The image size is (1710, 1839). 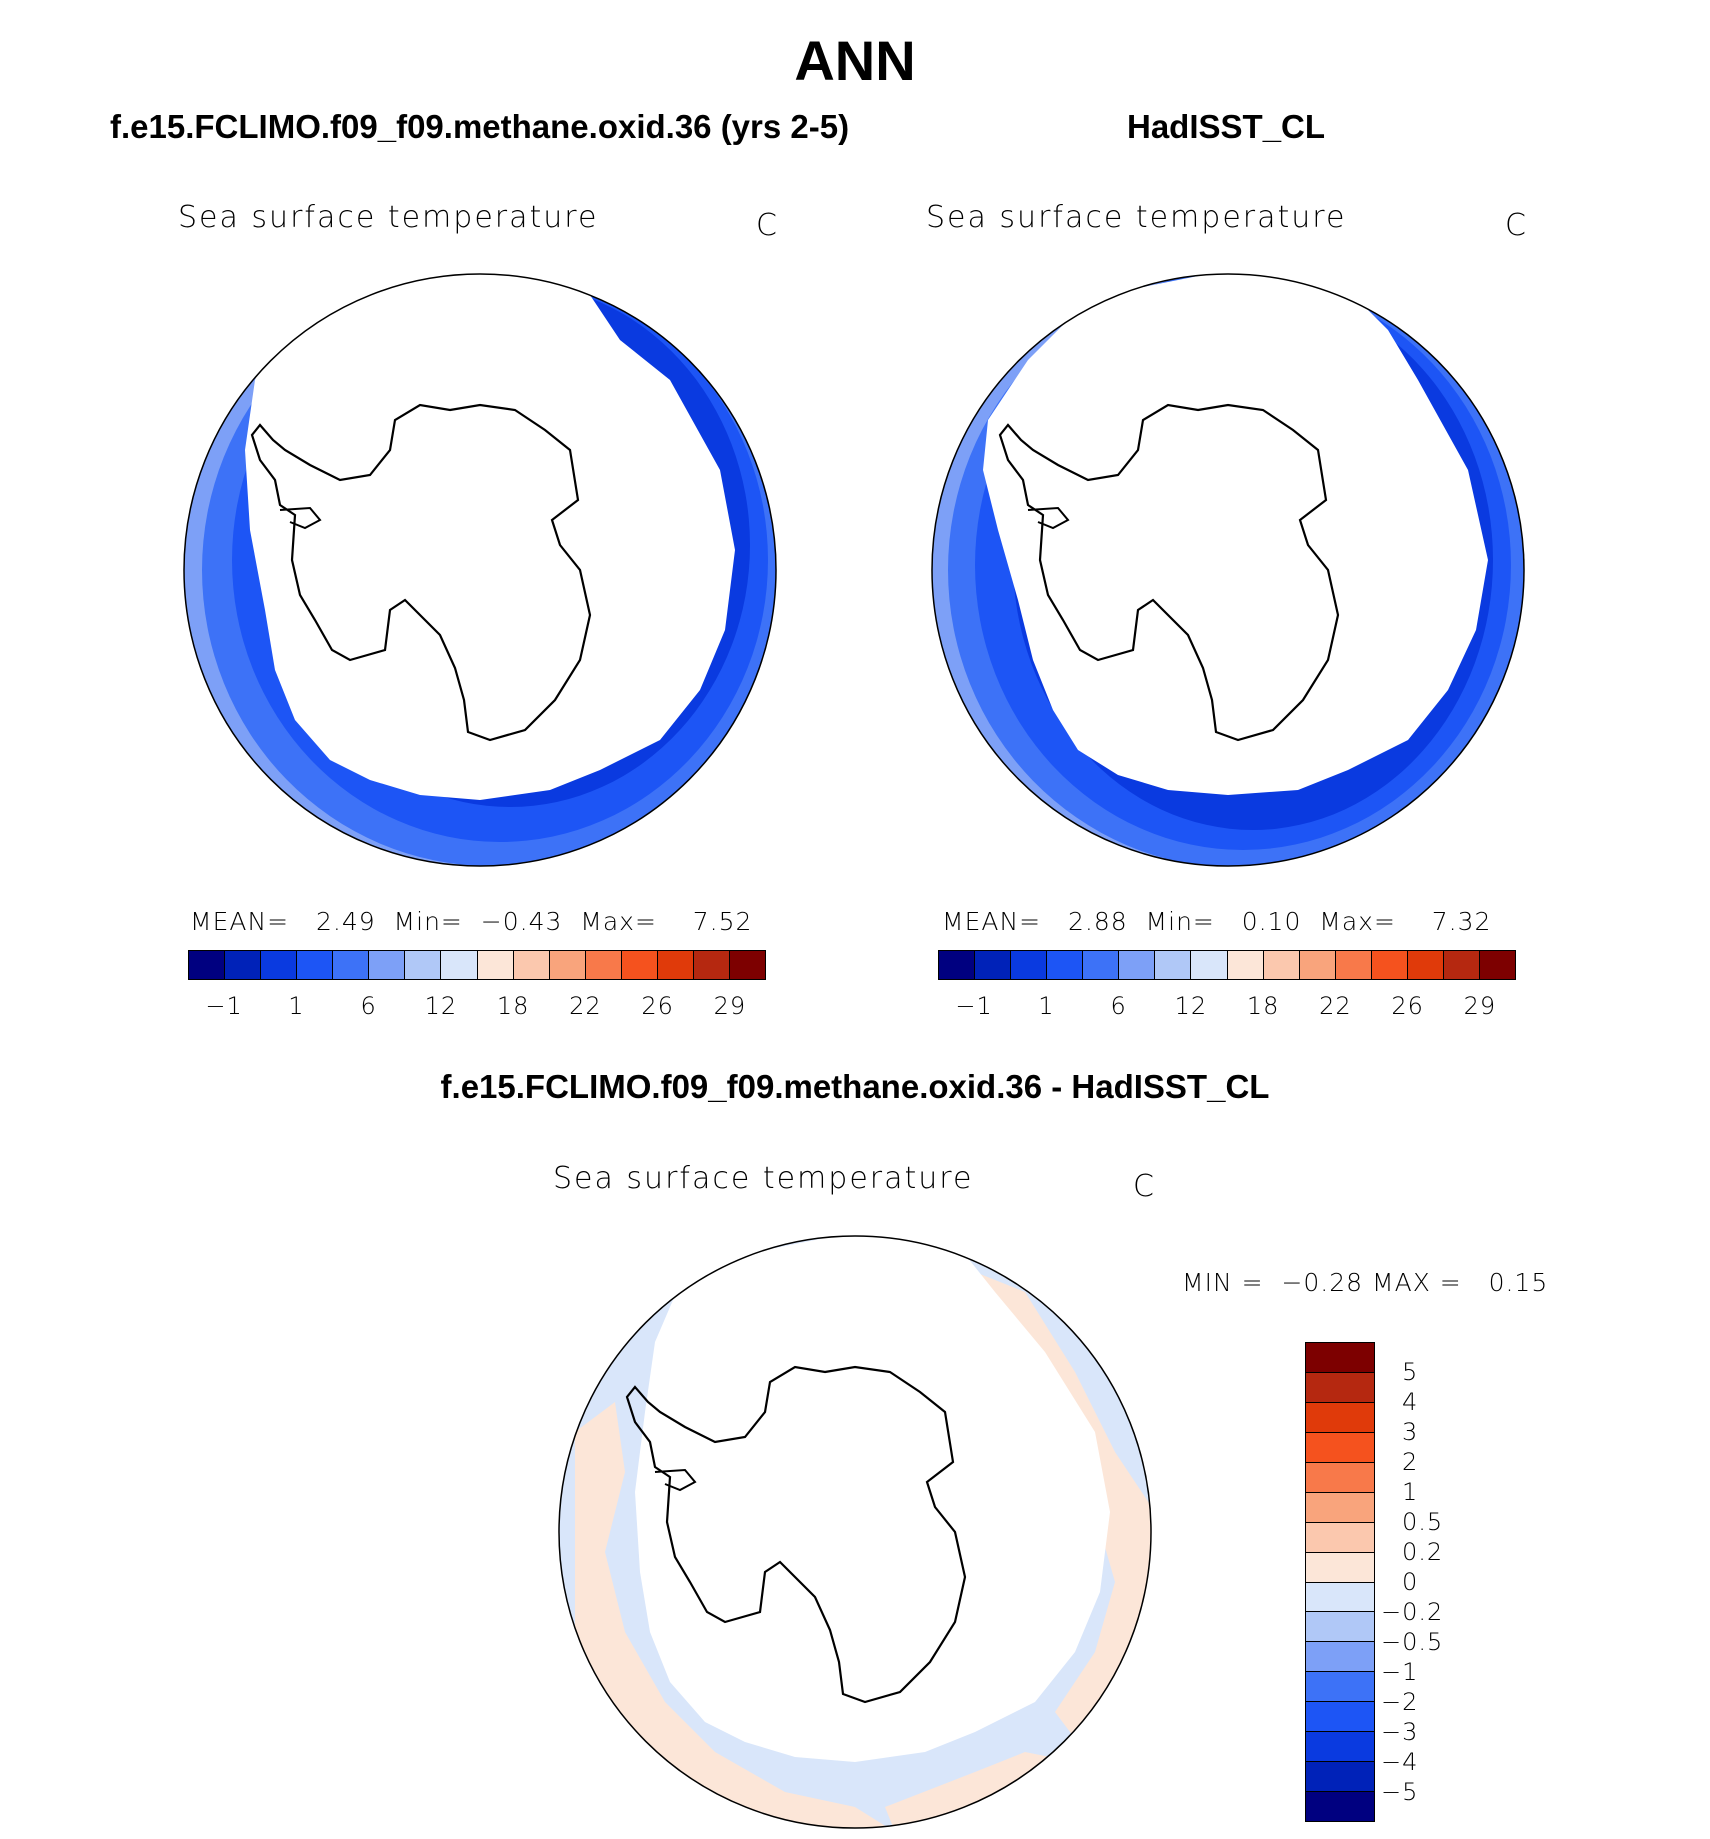 I want to click on left-variable-label: Sea surface temperature, so click(x=388, y=217).